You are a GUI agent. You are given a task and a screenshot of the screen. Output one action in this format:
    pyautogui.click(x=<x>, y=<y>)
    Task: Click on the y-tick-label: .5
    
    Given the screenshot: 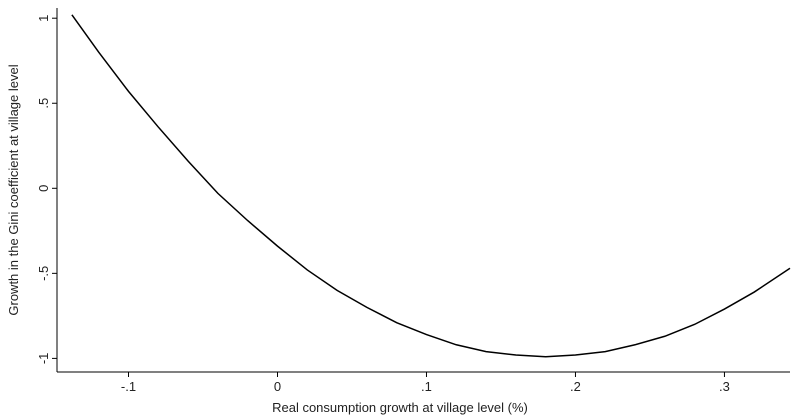 What is the action you would take?
    pyautogui.click(x=43, y=103)
    